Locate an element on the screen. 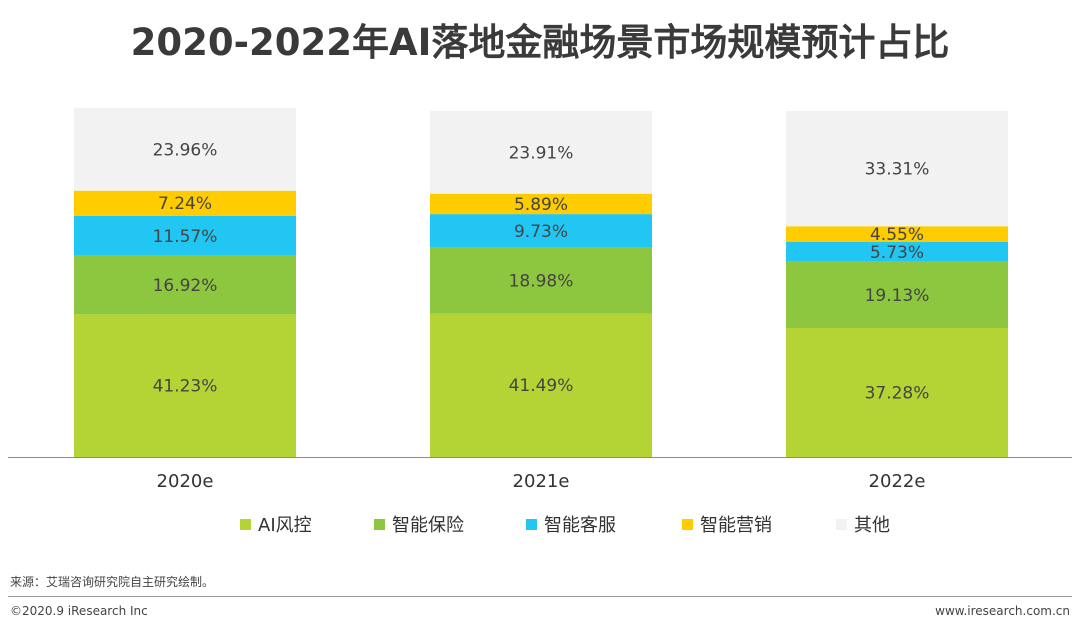 The image size is (1080, 632). data-label-2020e-1: 16.92% is located at coordinates (185, 286).